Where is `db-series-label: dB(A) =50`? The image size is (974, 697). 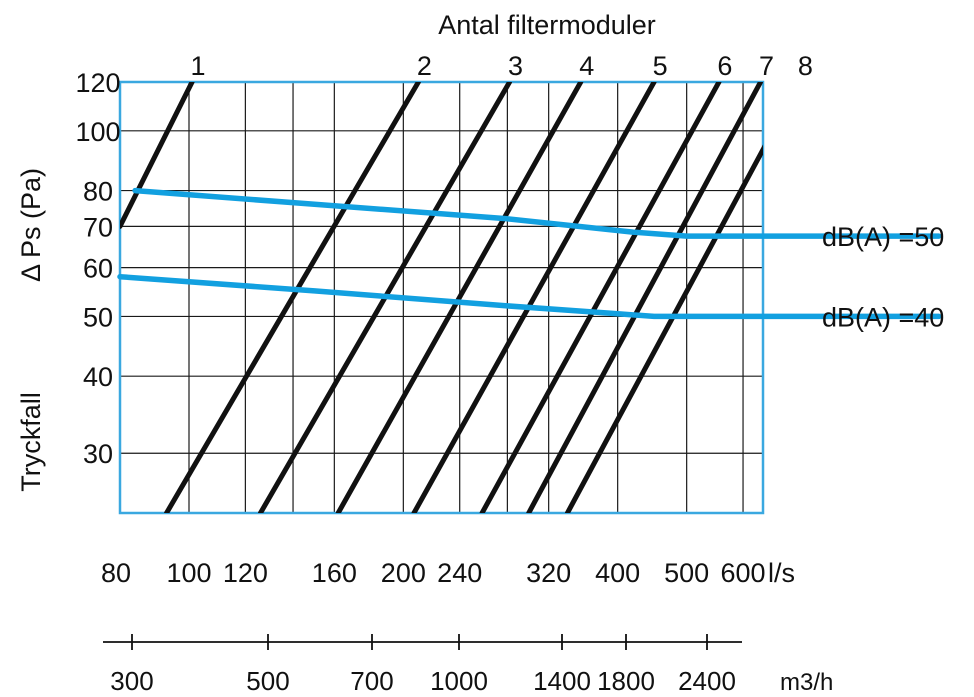 db-series-label: dB(A) =50 is located at coordinates (883, 237).